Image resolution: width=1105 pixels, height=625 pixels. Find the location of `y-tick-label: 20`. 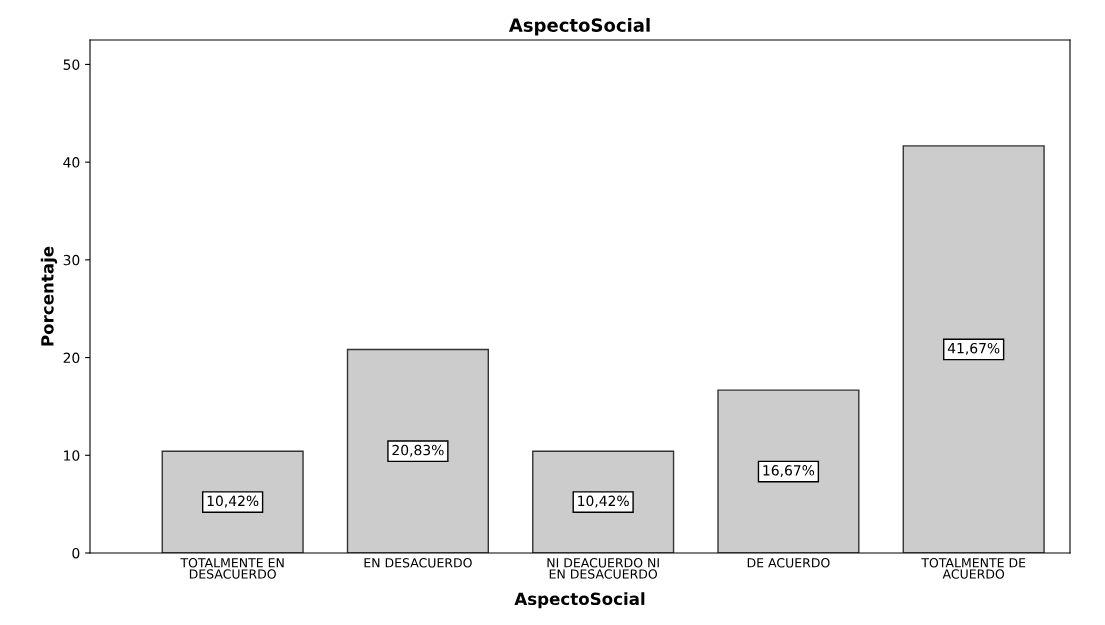

y-tick-label: 20 is located at coordinates (71, 358).